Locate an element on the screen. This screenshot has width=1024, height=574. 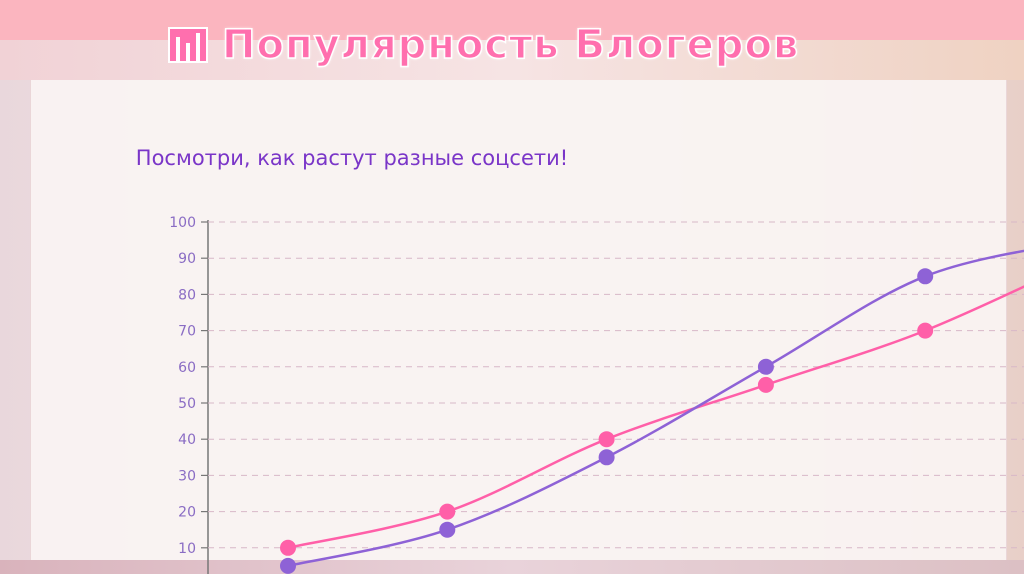
y-tick-label: 90 is located at coordinates (187, 259).